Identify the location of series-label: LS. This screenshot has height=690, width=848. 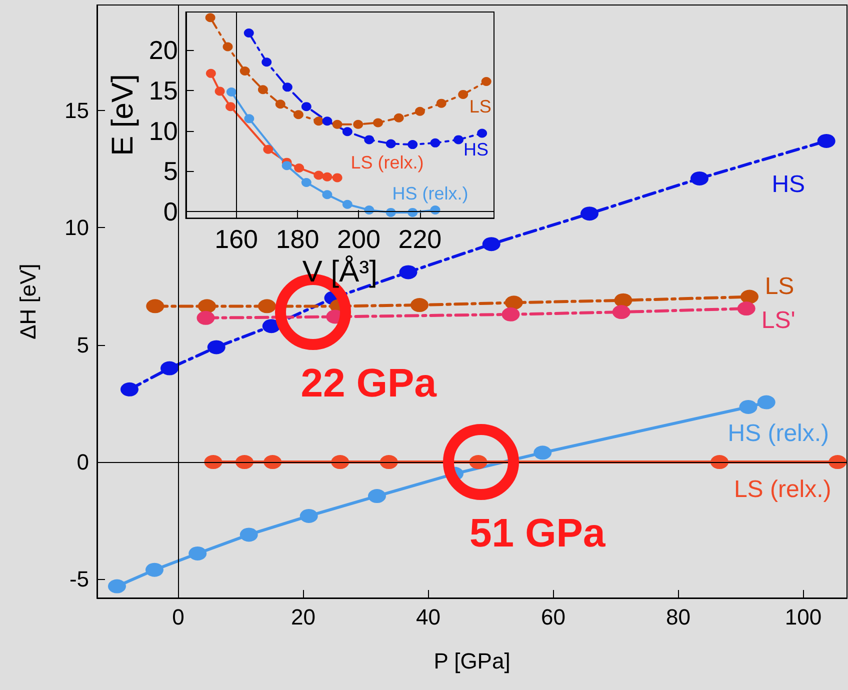
(480, 106).